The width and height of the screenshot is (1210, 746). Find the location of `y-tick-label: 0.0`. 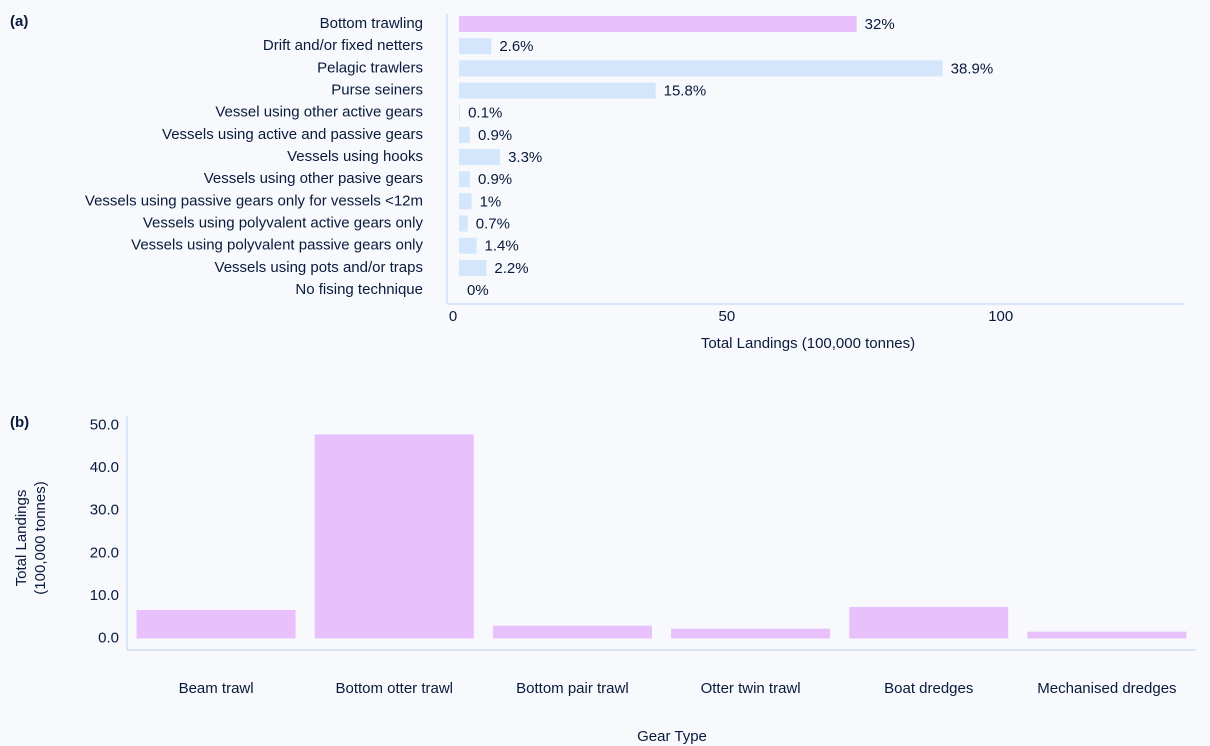

y-tick-label: 0.0 is located at coordinates (108, 637).